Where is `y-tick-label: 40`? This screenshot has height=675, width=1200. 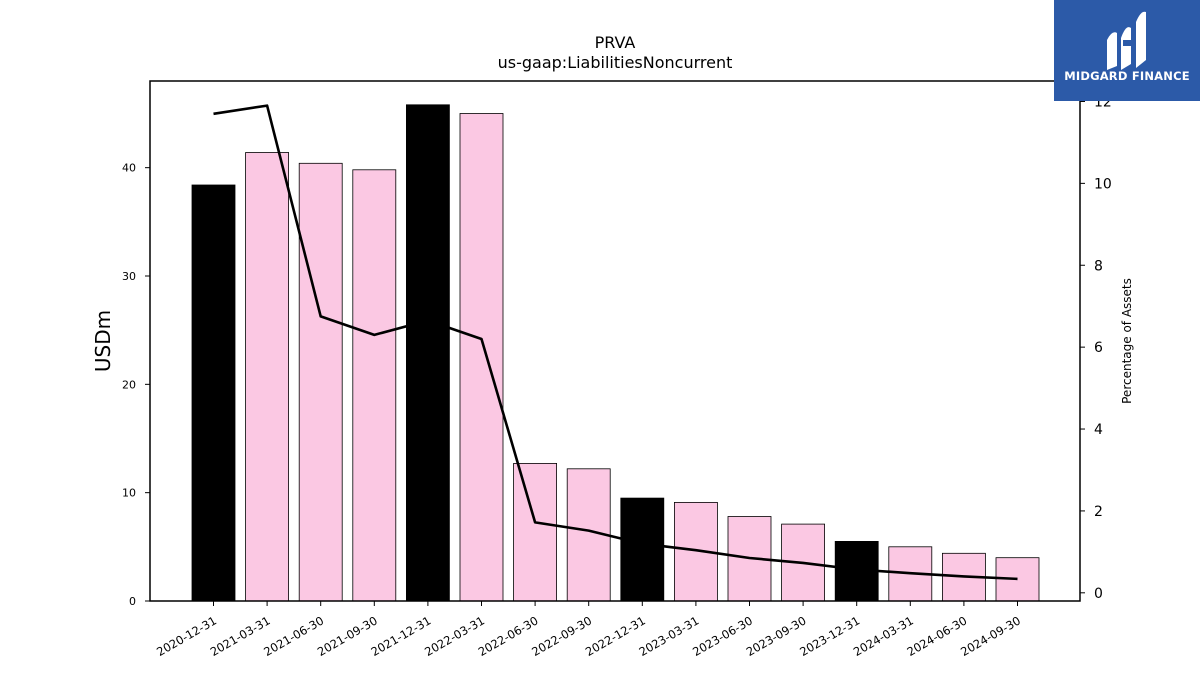
y-tick-label: 40 is located at coordinates (129, 168).